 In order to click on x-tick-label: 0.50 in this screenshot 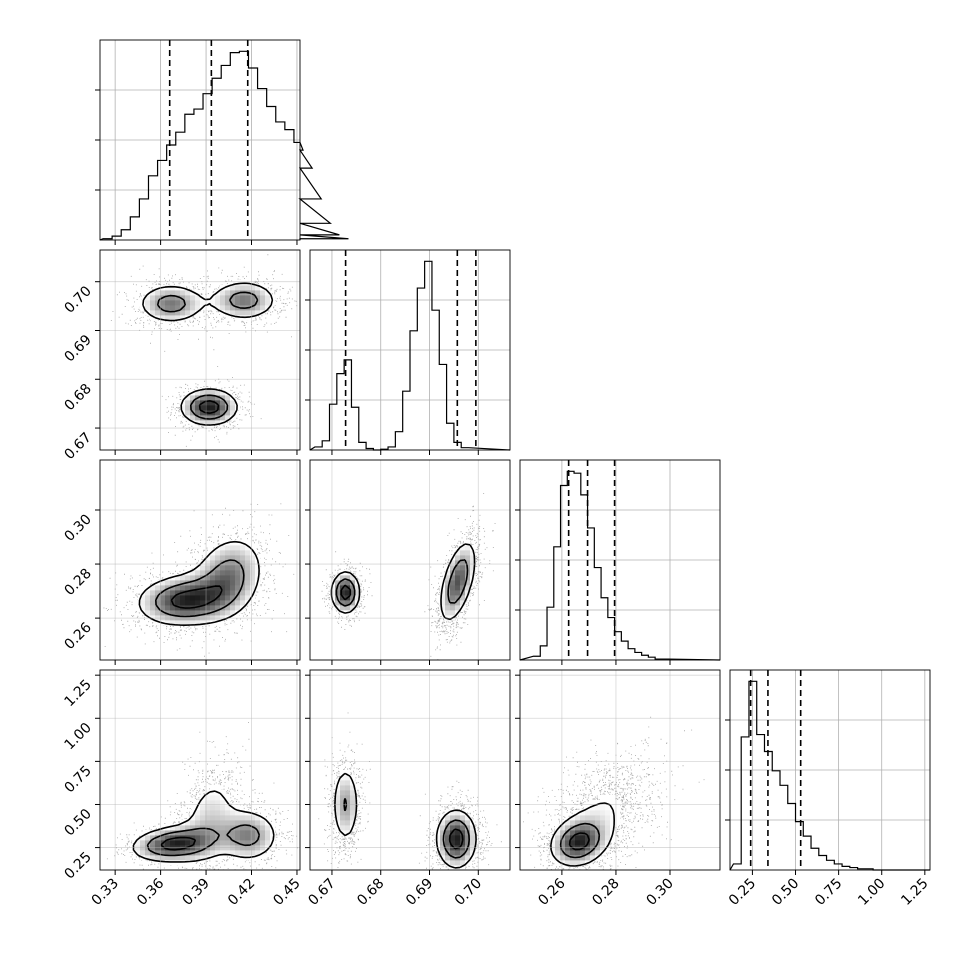, I will do `click(785, 892)`.